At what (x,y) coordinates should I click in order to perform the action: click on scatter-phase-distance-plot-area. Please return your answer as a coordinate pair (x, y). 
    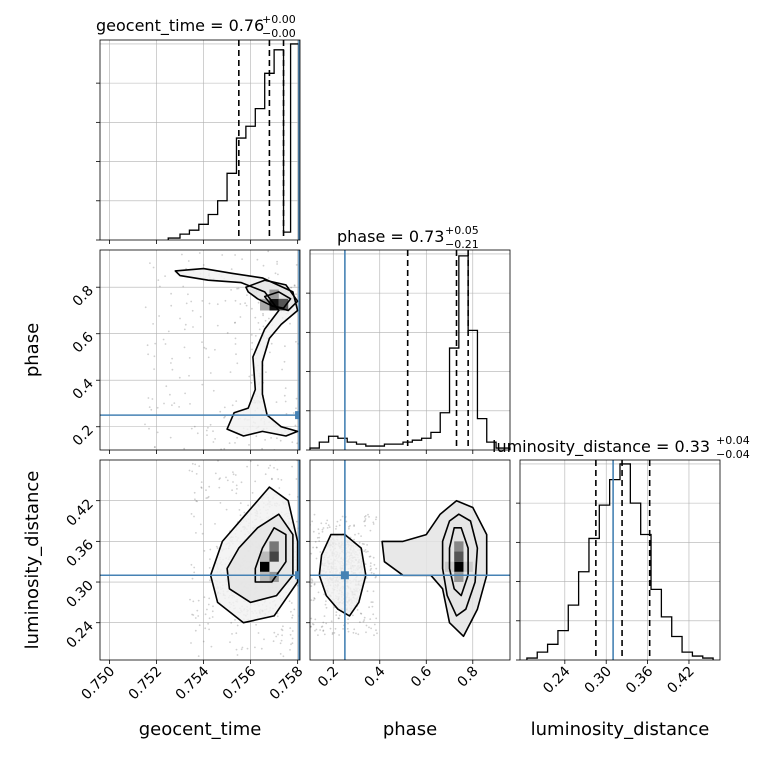
    Looking at the image, I should click on (409, 560).